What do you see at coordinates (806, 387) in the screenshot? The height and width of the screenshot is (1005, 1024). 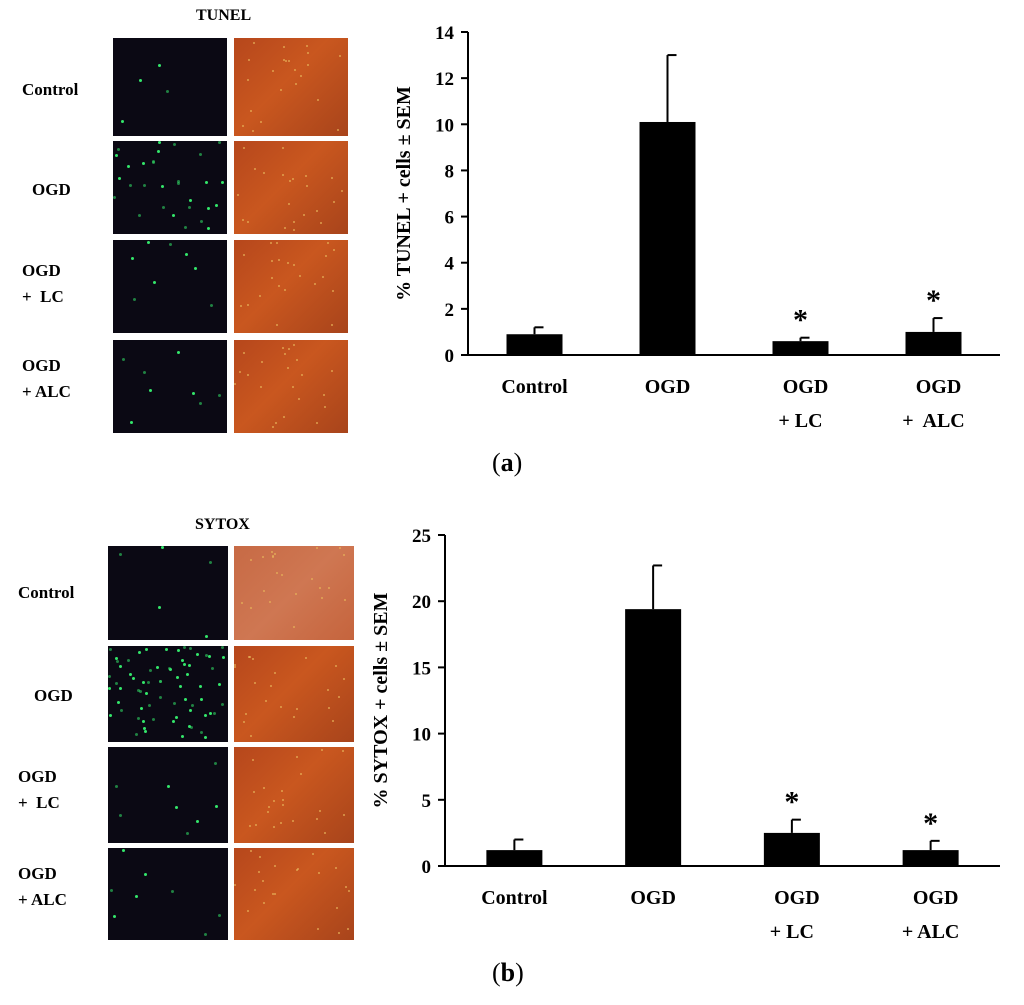 I see `x-tick-label: OGD` at bounding box center [806, 387].